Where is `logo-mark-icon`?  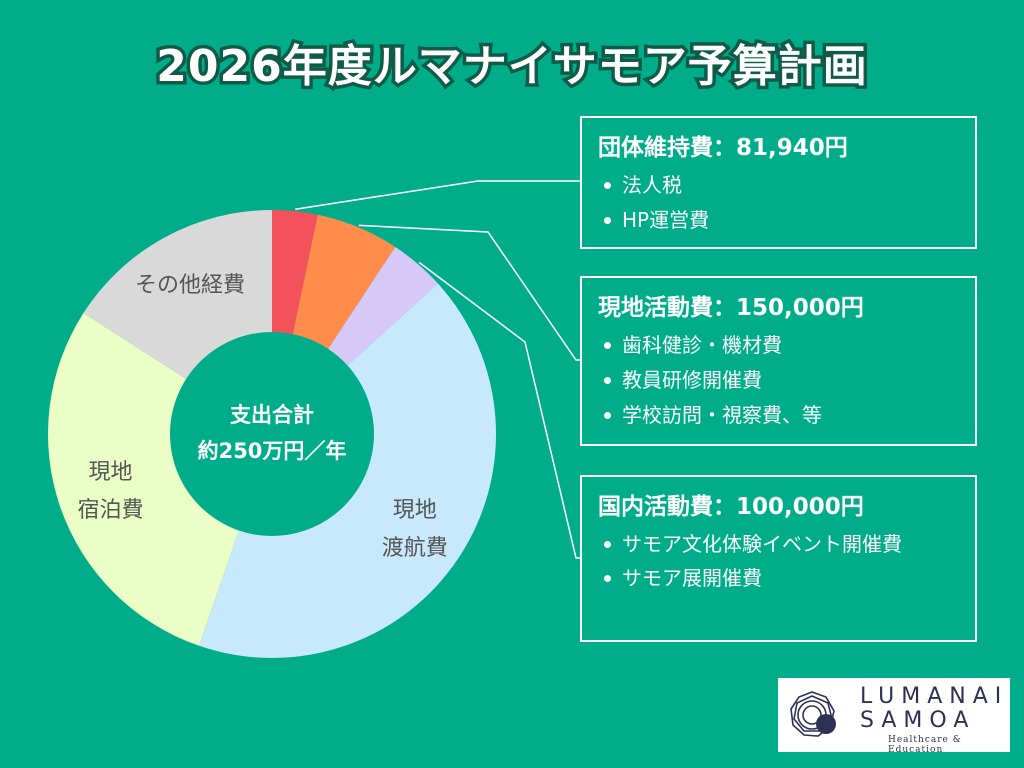
logo-mark-icon is located at coordinates (813, 714).